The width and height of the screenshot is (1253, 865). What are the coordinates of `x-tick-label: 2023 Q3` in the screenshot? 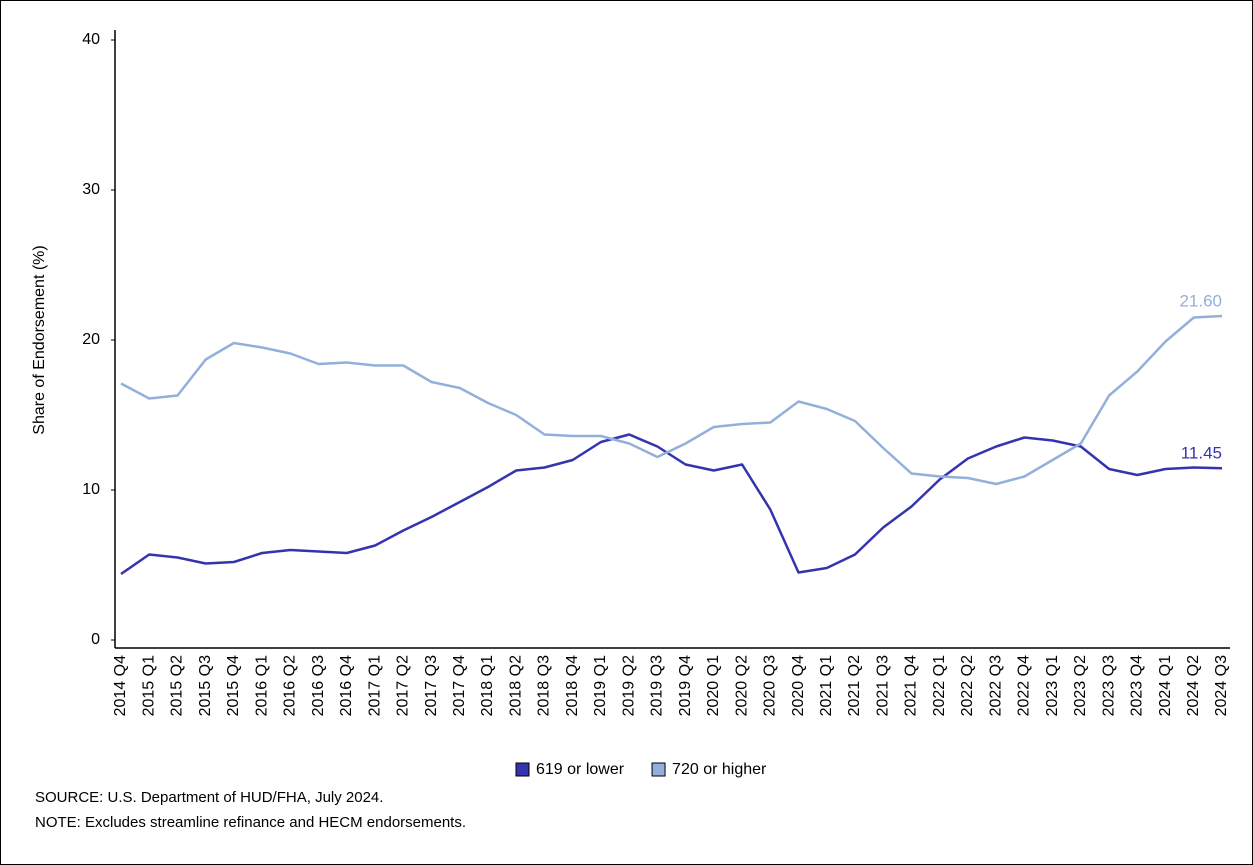 It's located at (1108, 685).